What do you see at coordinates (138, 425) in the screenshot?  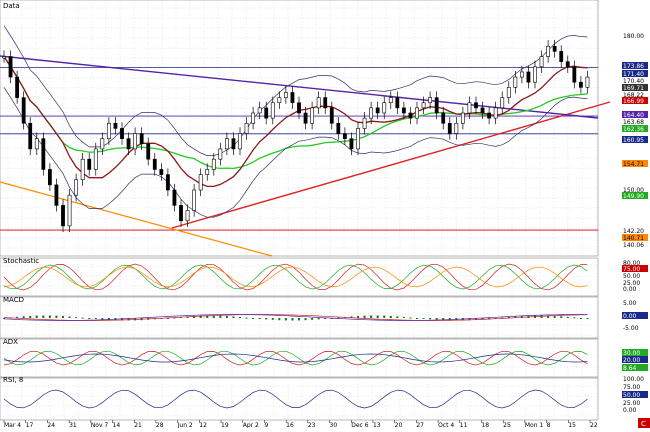 I see `x-tick-label: 21` at bounding box center [138, 425].